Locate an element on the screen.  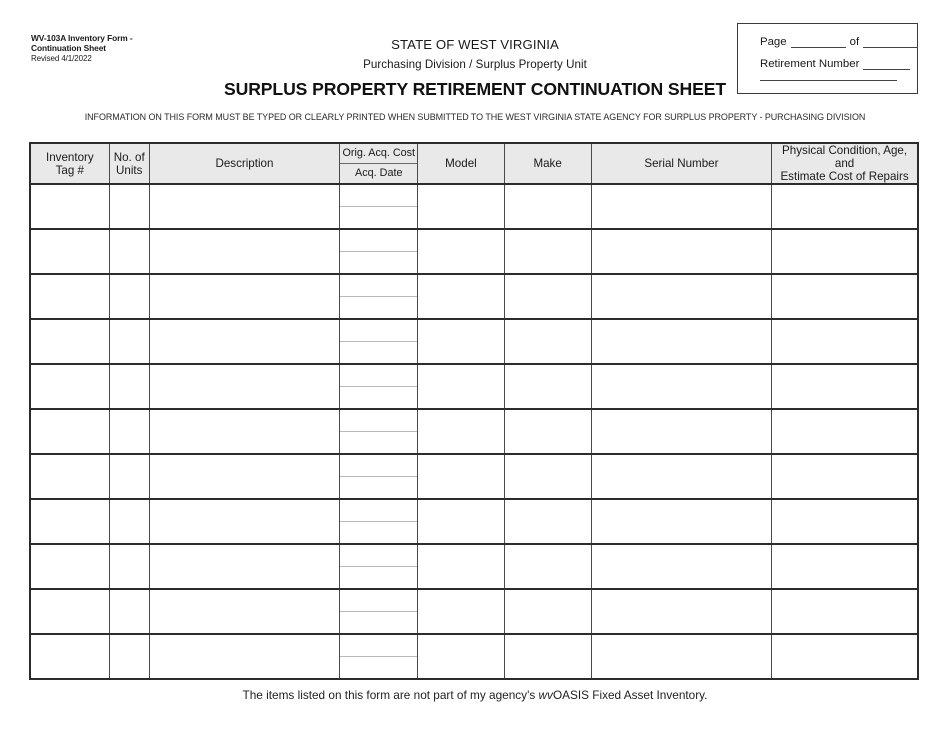
page-number-field is located at coordinates (818, 42).